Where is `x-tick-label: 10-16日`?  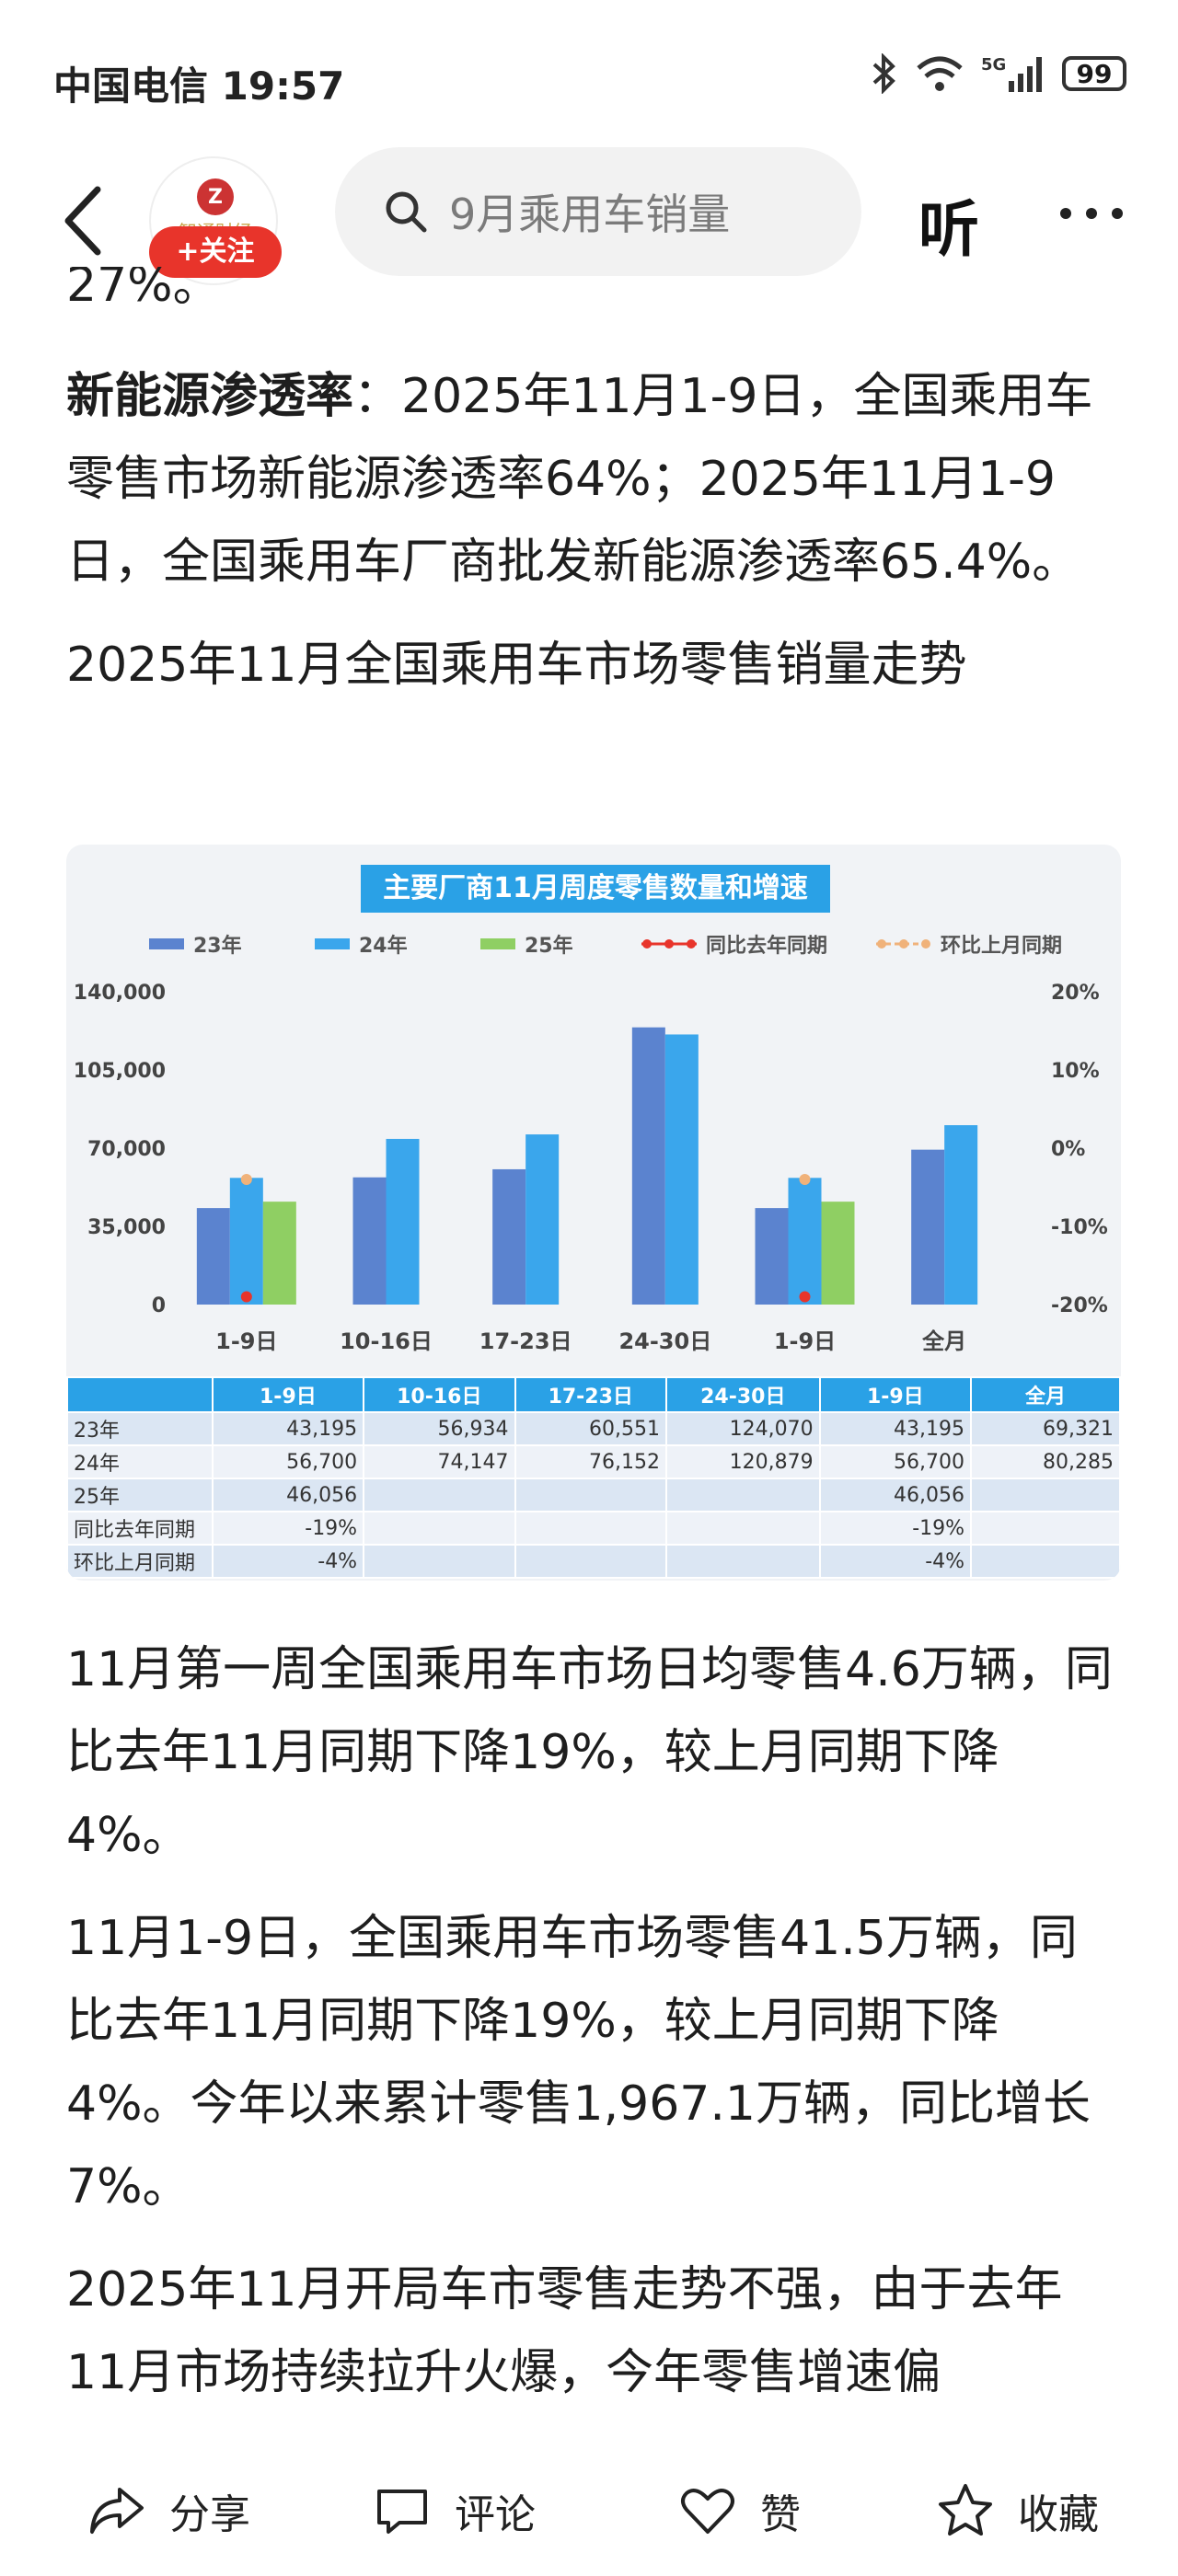 x-tick-label: 10-16日 is located at coordinates (386, 1341).